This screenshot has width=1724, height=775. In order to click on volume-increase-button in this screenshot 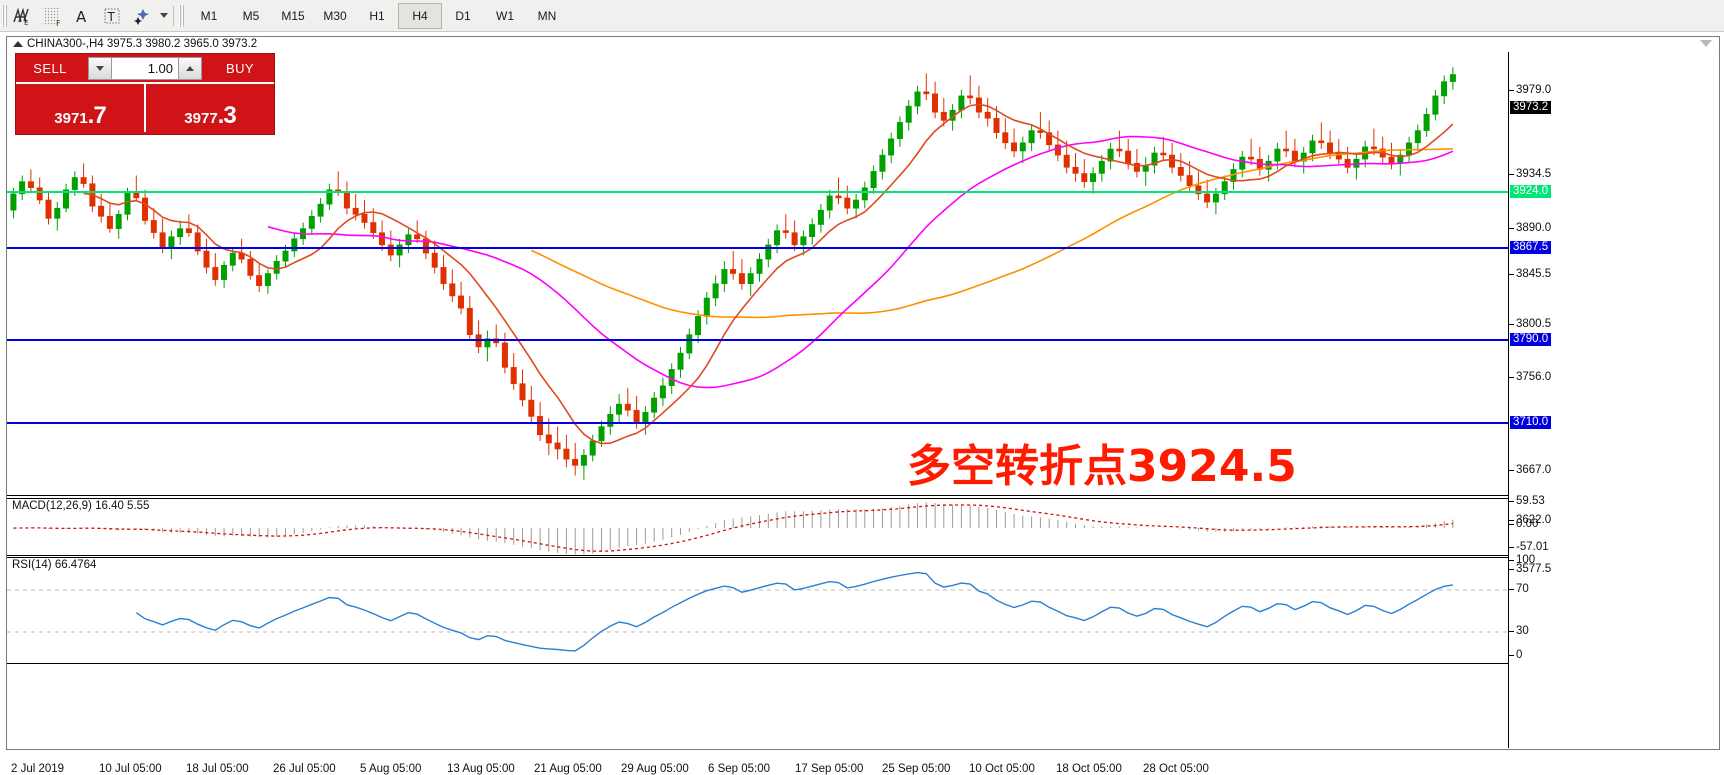, I will do `click(190, 68)`.